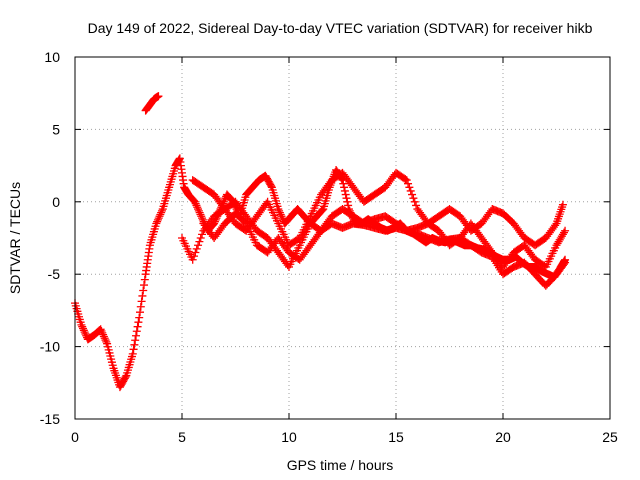 This screenshot has height=480, width=640. Describe the element at coordinates (289, 437) in the screenshot. I see `x-tick-label: 10` at that location.